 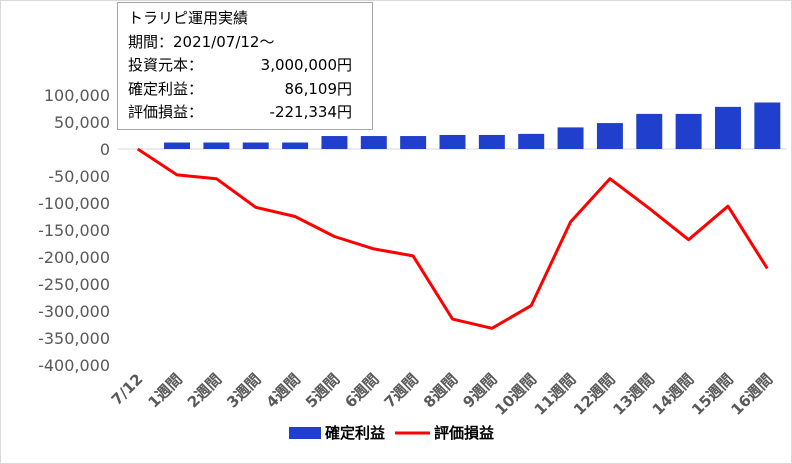 I want to click on x-tick-label: 10週間, so click(x=515, y=394).